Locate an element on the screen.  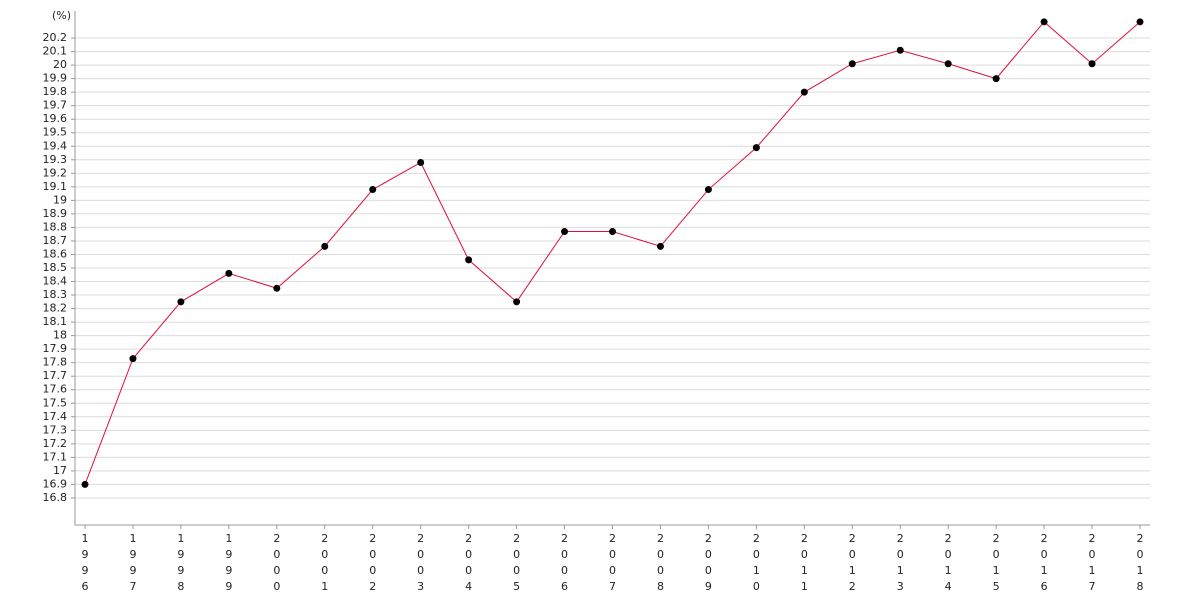
y-tick-label: 19.1 is located at coordinates (55, 186).